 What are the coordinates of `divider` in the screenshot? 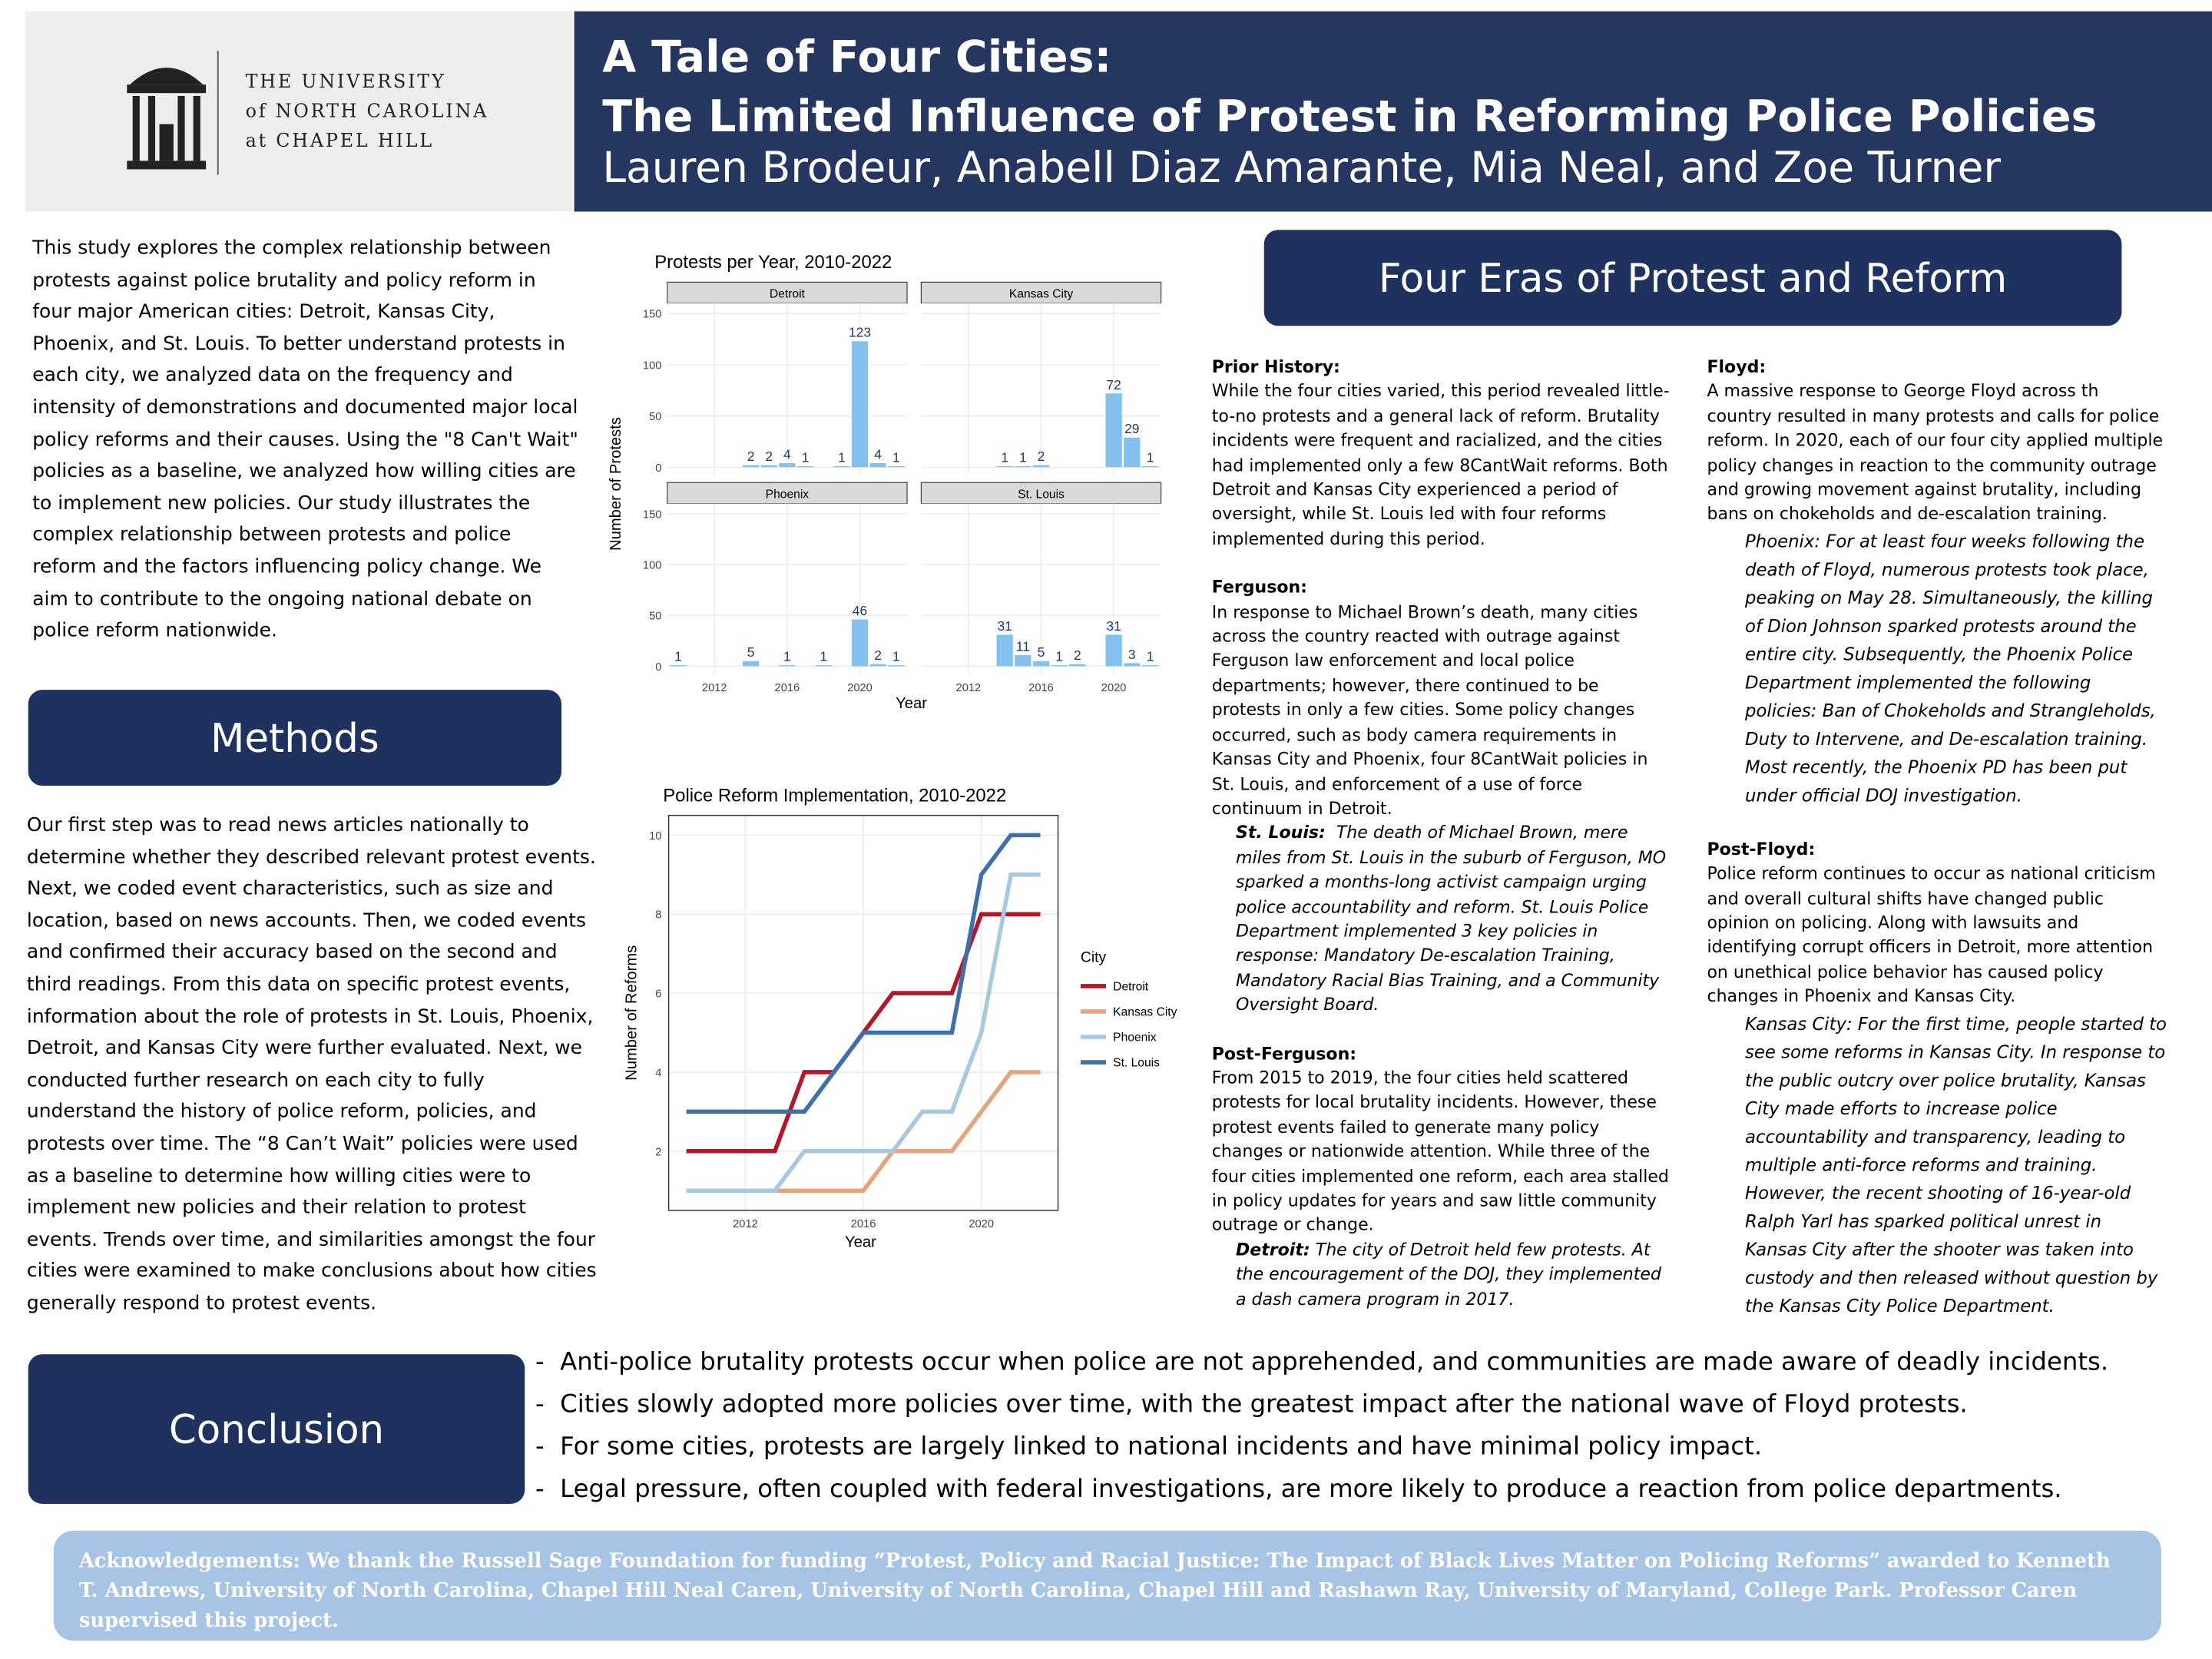 It's located at (218, 113).